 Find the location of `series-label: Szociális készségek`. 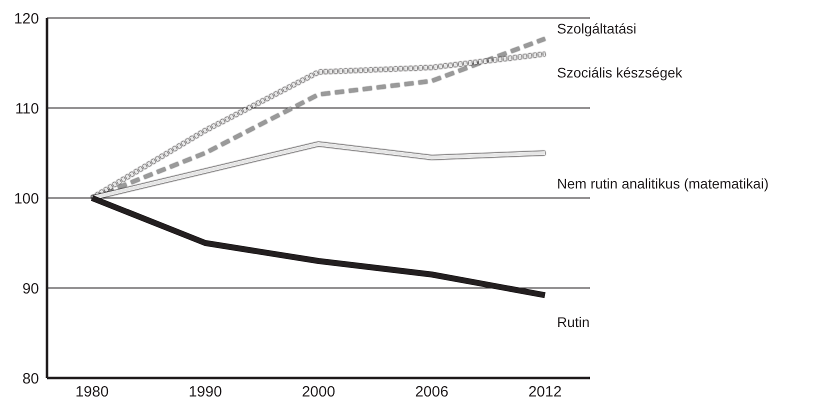

series-label: Szociális készségek is located at coordinates (620, 72).